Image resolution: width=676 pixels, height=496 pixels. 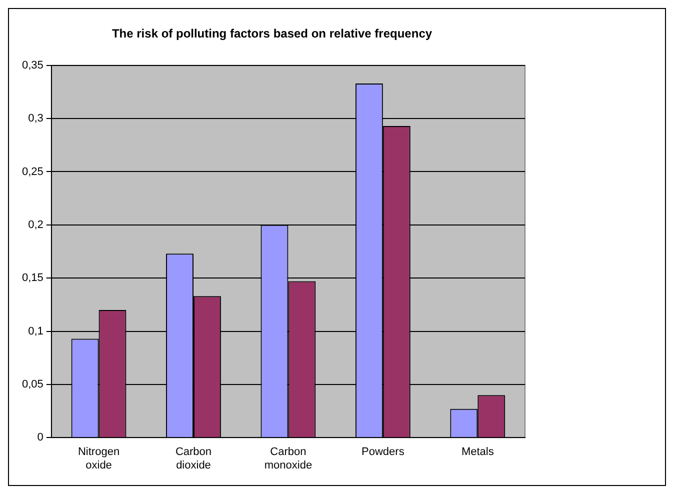 What do you see at coordinates (99, 459) in the screenshot?
I see `x-tick-label: Nitrogen oxide` at bounding box center [99, 459].